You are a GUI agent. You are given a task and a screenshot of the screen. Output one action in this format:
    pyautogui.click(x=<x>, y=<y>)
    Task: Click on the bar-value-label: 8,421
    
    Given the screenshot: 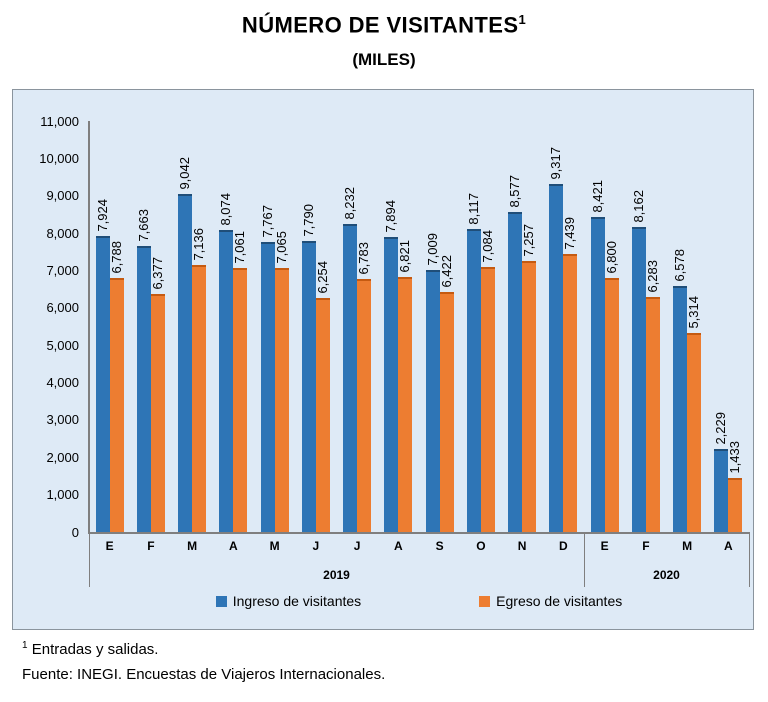 What is the action you would take?
    pyautogui.click(x=597, y=196)
    